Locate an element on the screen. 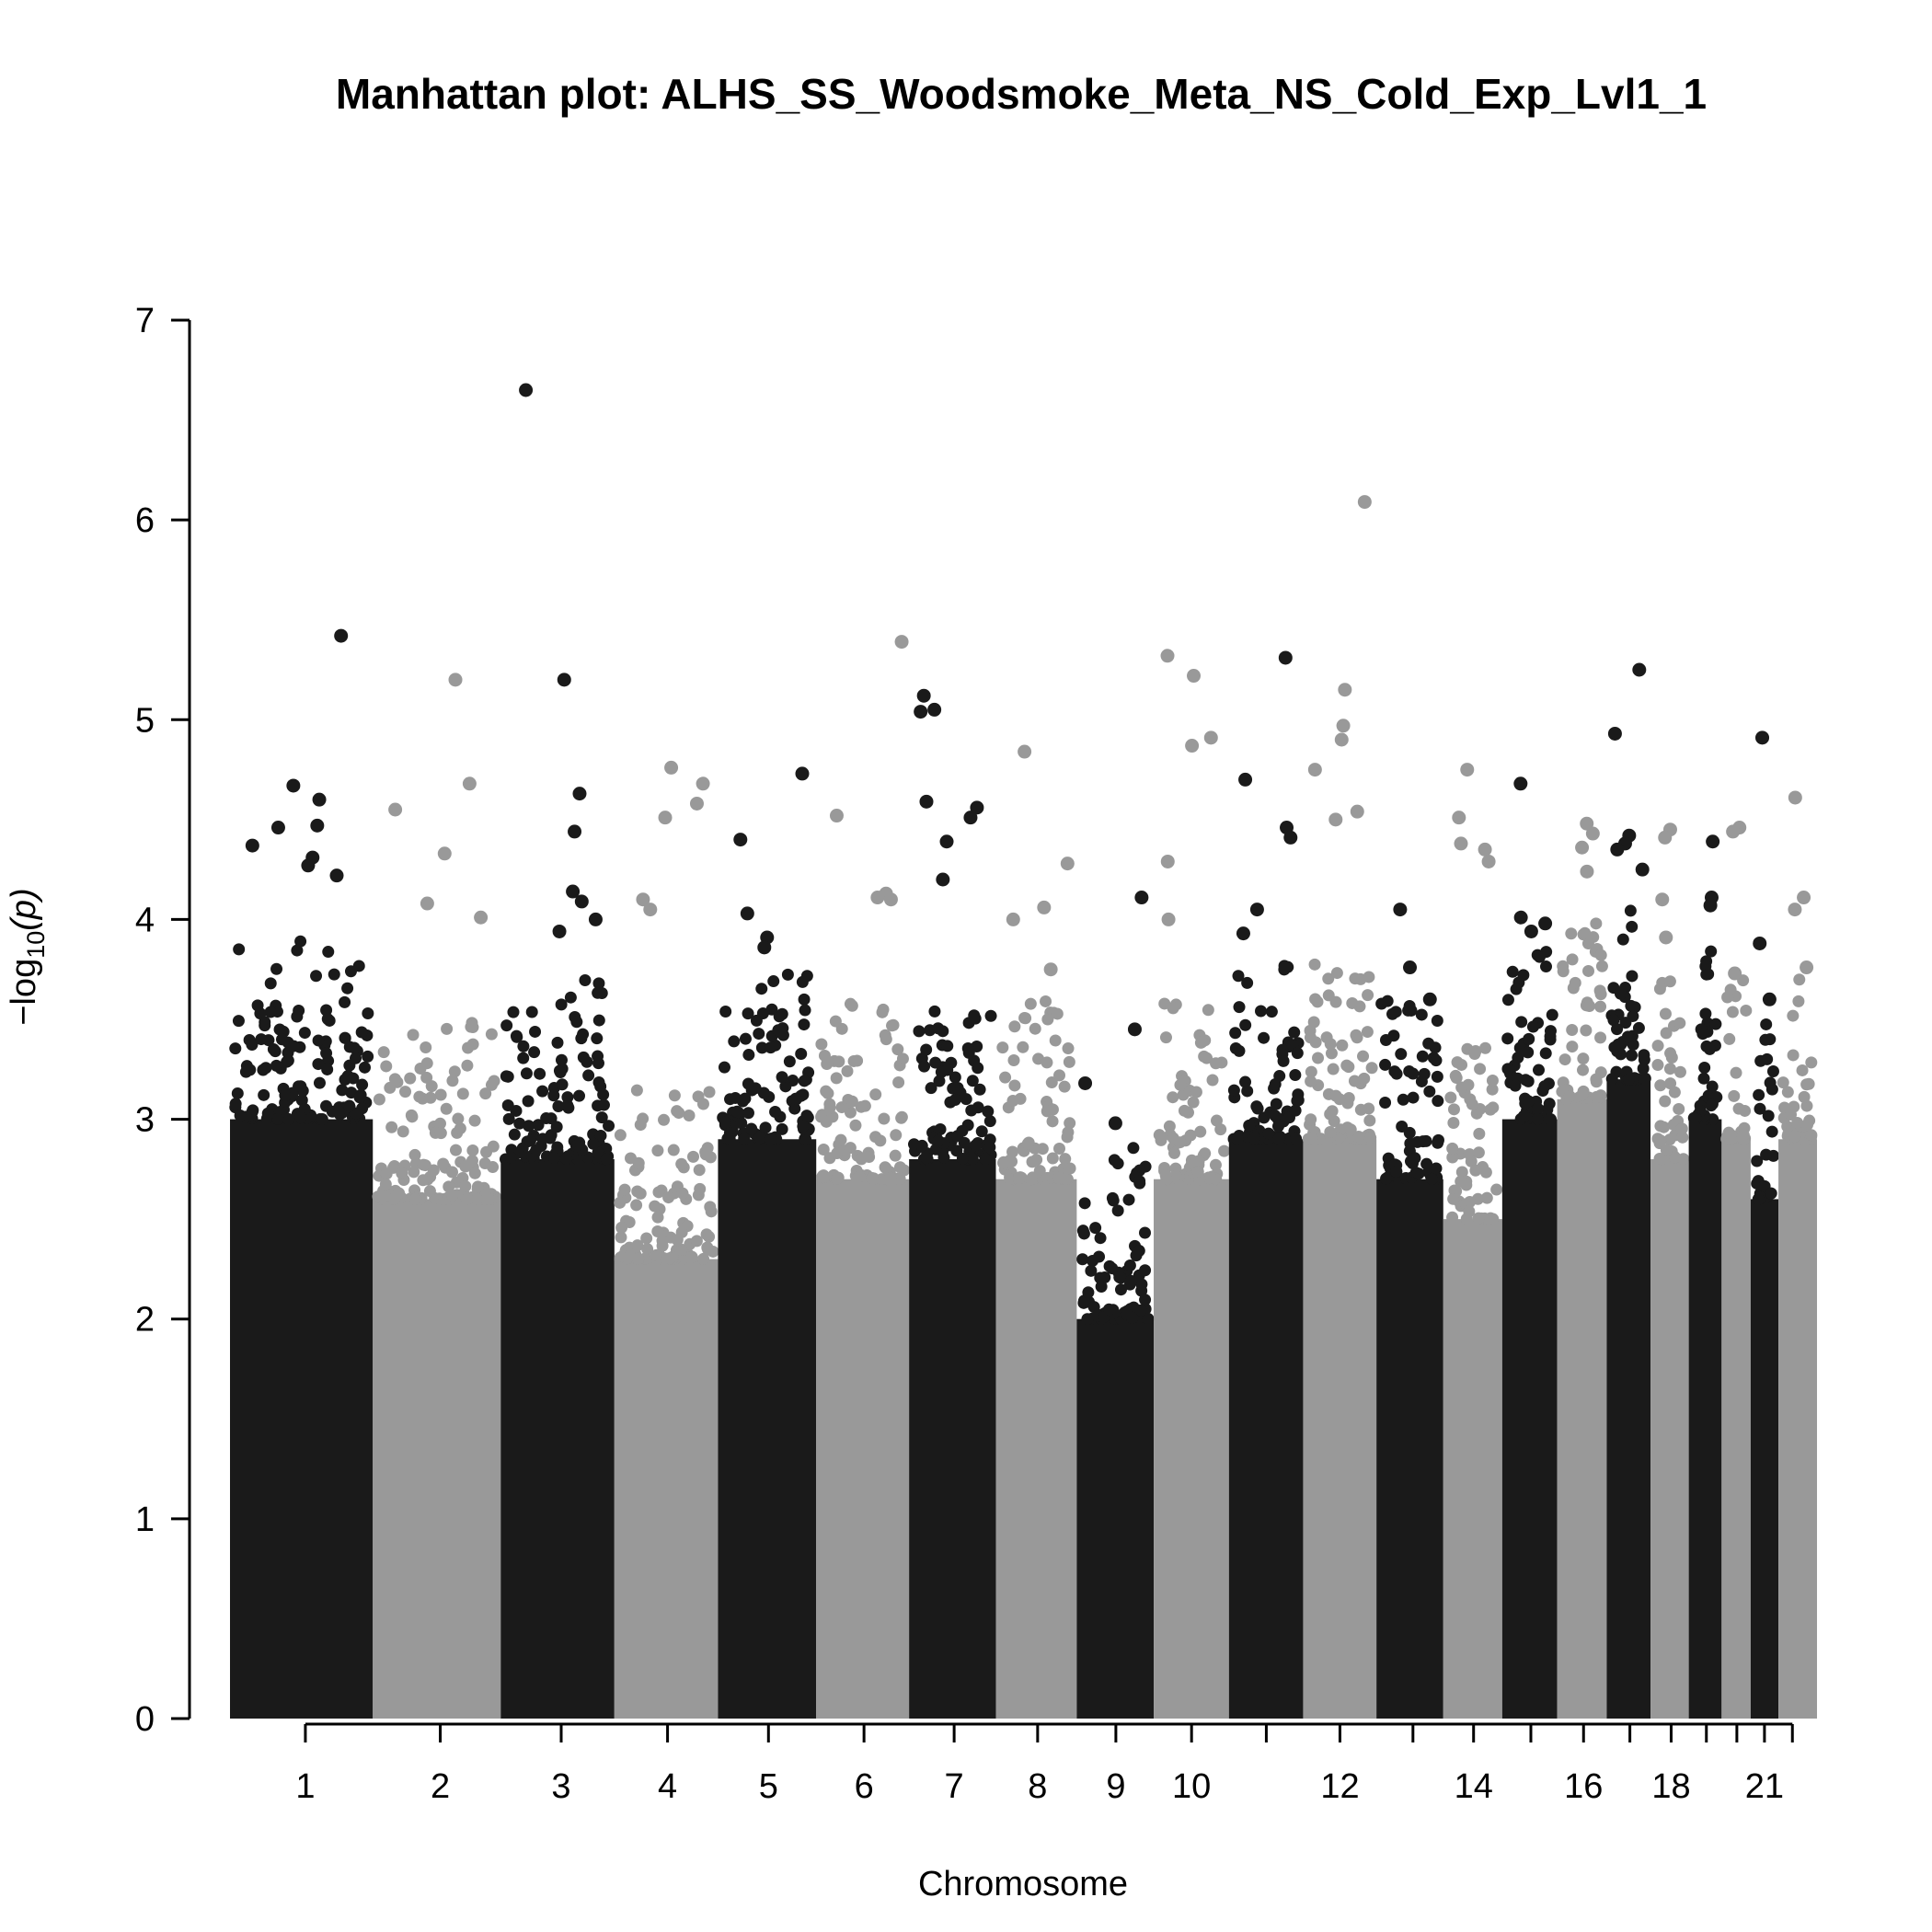 This screenshot has height=1932, width=1932. x-tick-label: 3 is located at coordinates (560, 1786).